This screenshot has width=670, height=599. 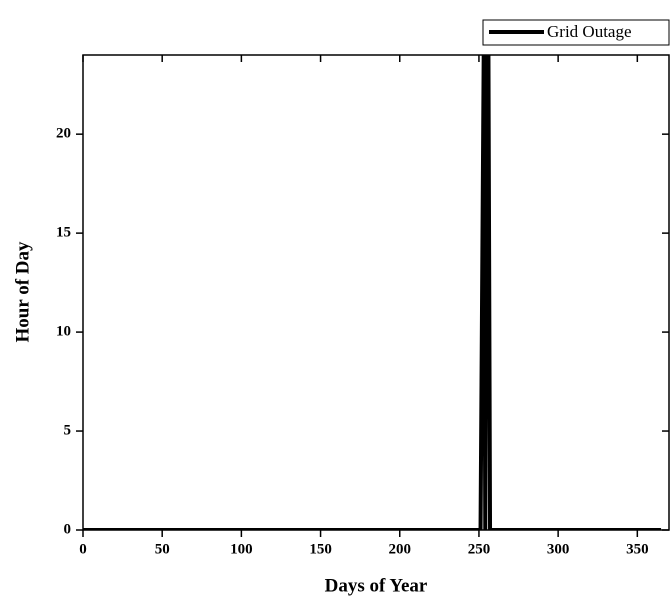 What do you see at coordinates (68, 430) in the screenshot?
I see `y-tick-label: 5` at bounding box center [68, 430].